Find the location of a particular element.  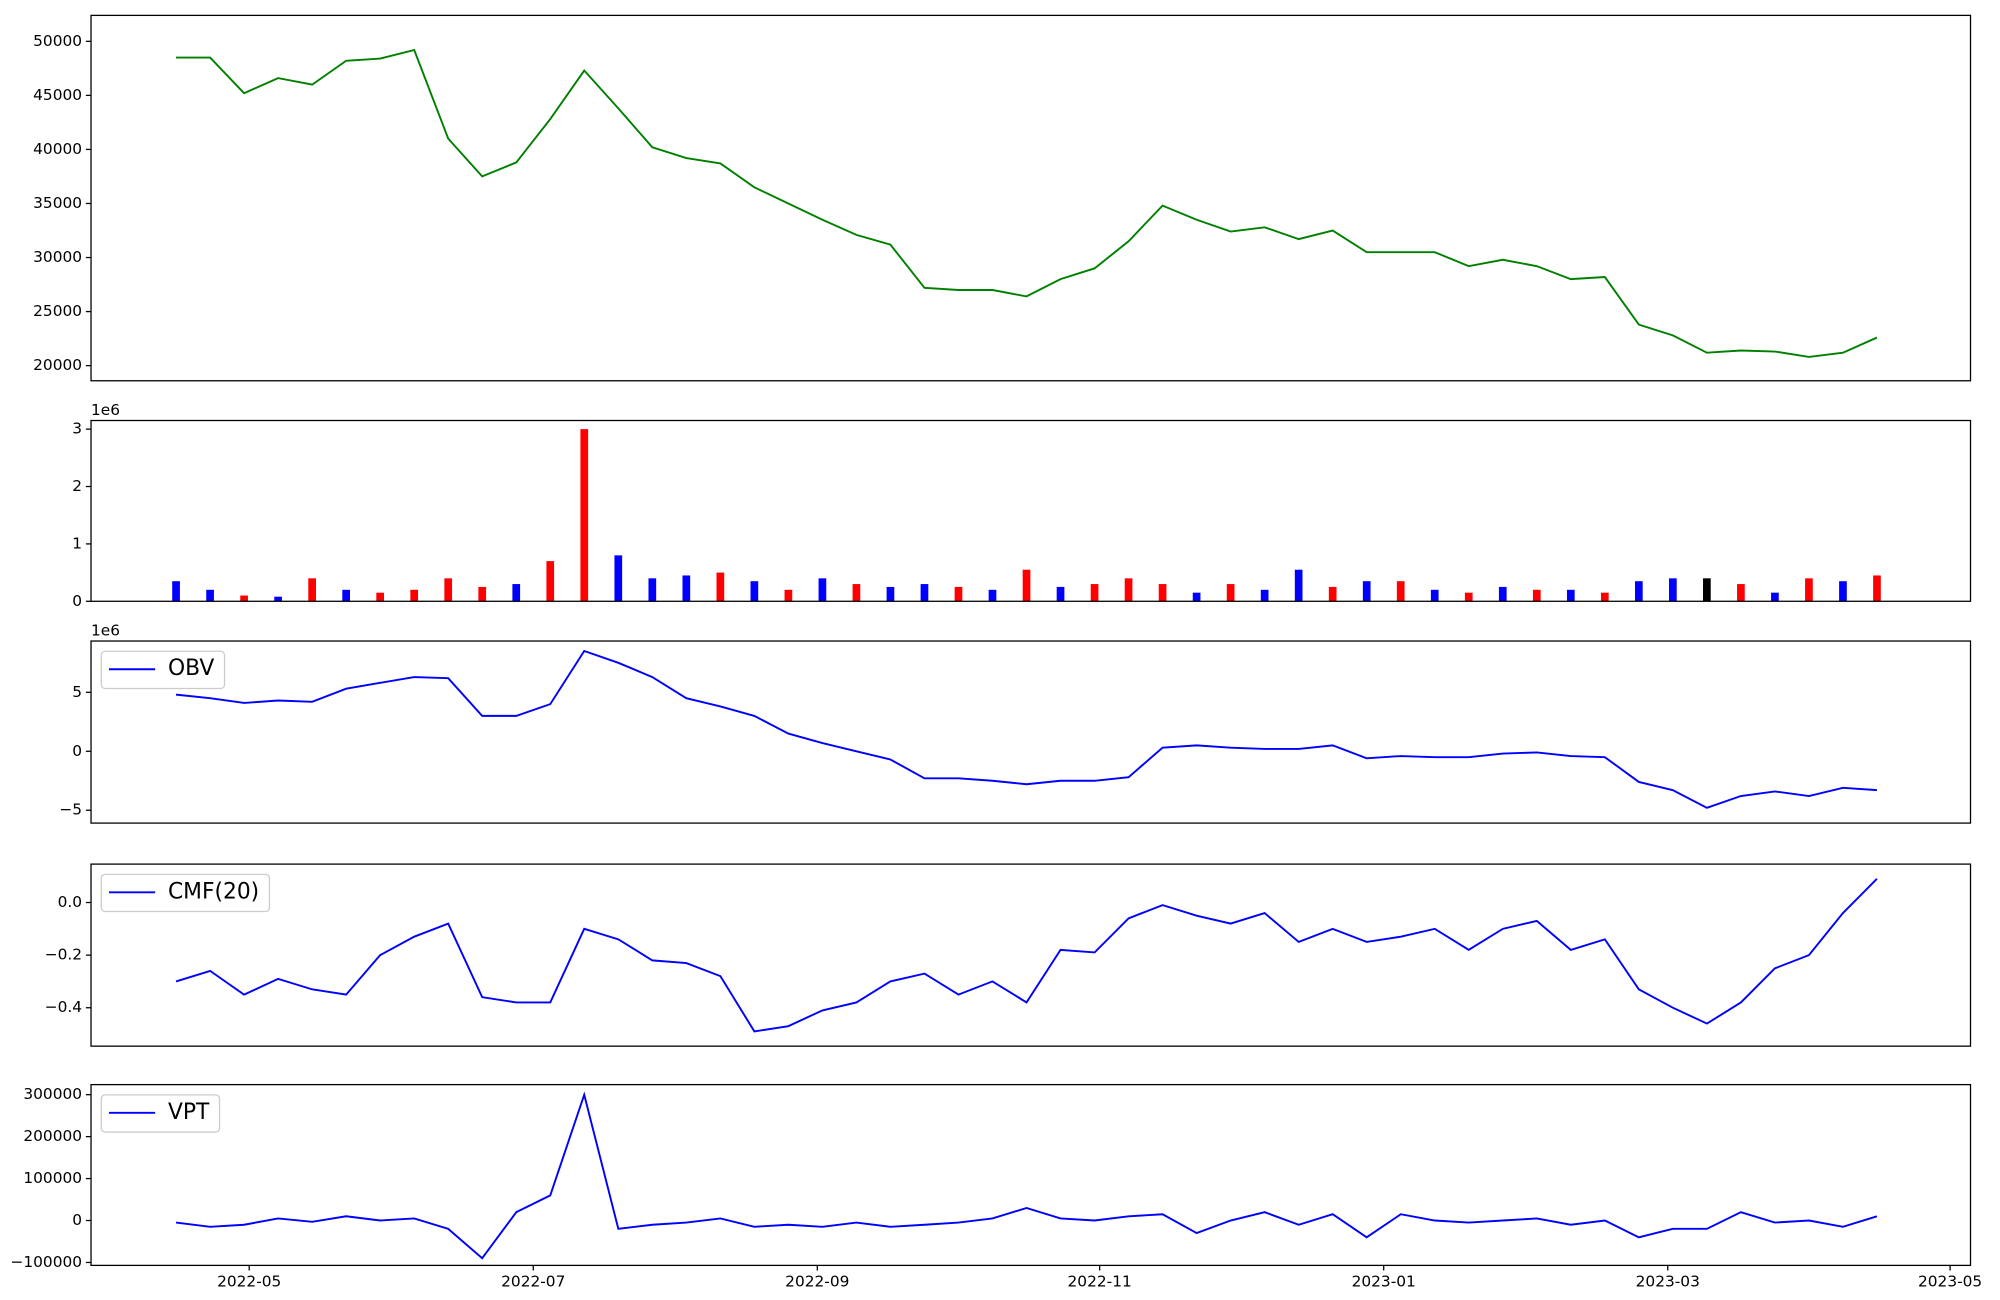

y-tick-label: −0.2 is located at coordinates (63, 955).